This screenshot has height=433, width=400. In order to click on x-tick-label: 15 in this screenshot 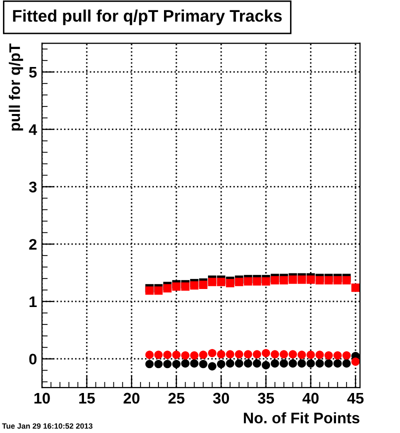, I will do `click(87, 398)`.